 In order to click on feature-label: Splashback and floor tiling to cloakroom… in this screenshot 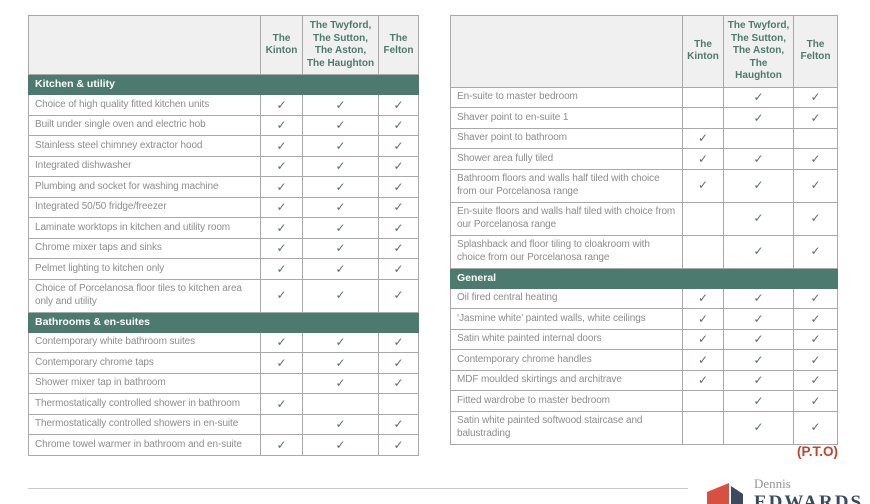, I will do `click(566, 251)`.